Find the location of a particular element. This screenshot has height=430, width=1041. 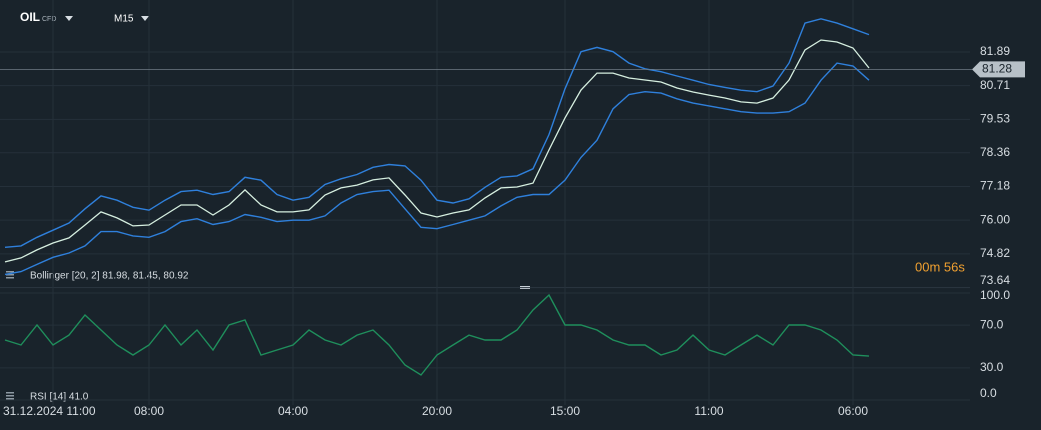

indicator-icons is located at coordinates (10, 335).